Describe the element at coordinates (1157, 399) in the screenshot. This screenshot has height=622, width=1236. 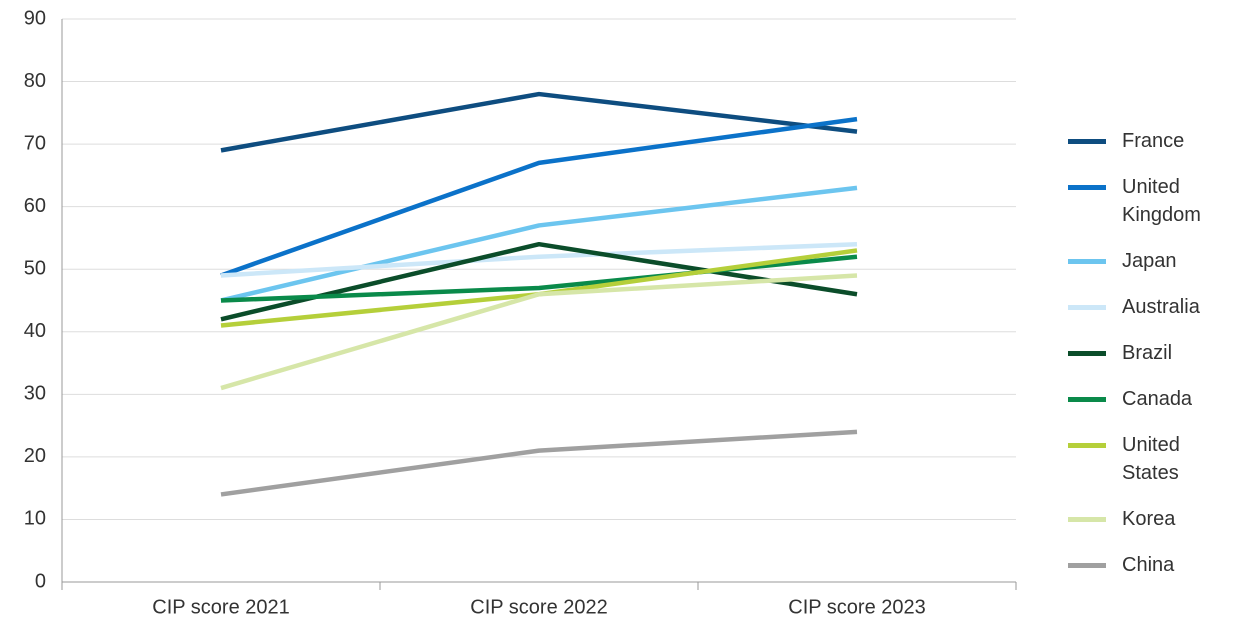
I see `legend-label: Canada` at that location.